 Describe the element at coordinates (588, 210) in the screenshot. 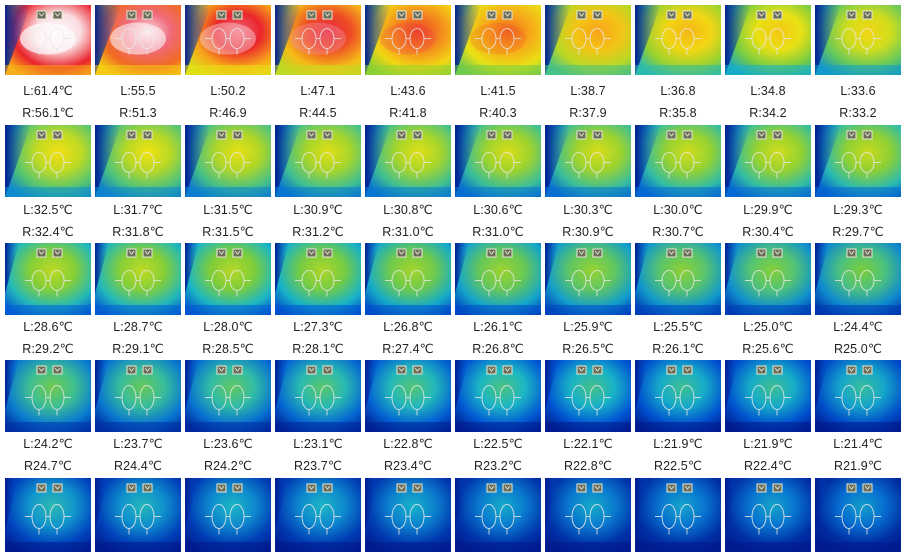

I see `left-temperature-label: L:30.3℃` at that location.